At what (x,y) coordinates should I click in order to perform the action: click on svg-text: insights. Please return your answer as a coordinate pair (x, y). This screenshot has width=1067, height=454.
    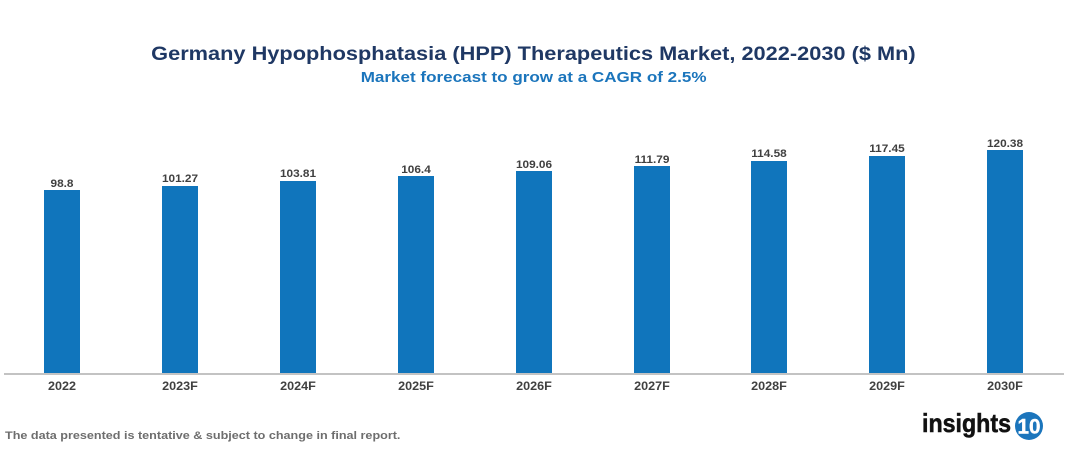
    Looking at the image, I should click on (966, 423).